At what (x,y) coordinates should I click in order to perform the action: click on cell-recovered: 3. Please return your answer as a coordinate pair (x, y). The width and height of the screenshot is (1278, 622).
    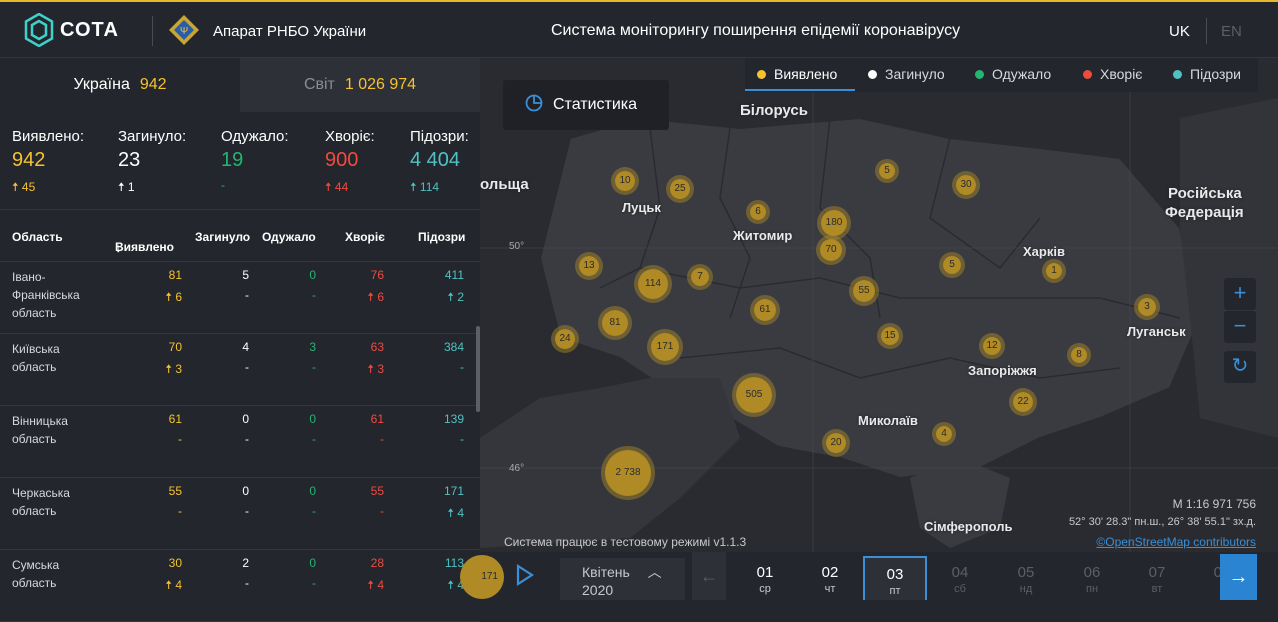
    Looking at the image, I should click on (312, 347).